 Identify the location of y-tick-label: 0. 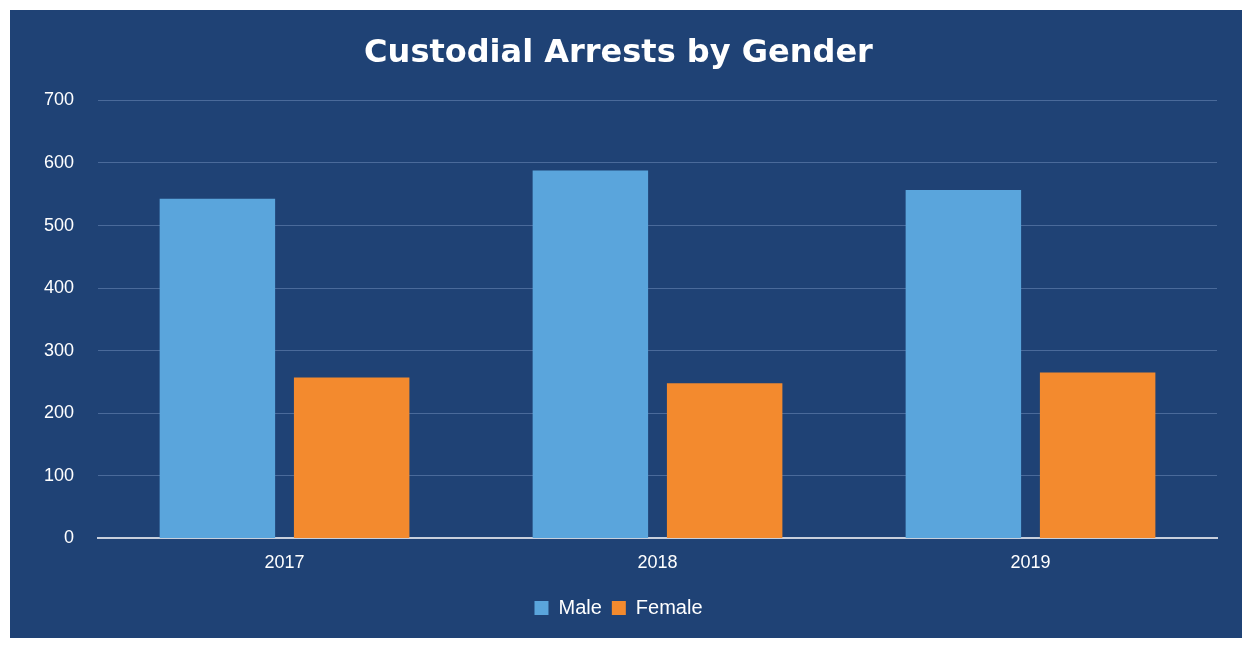
(69, 537).